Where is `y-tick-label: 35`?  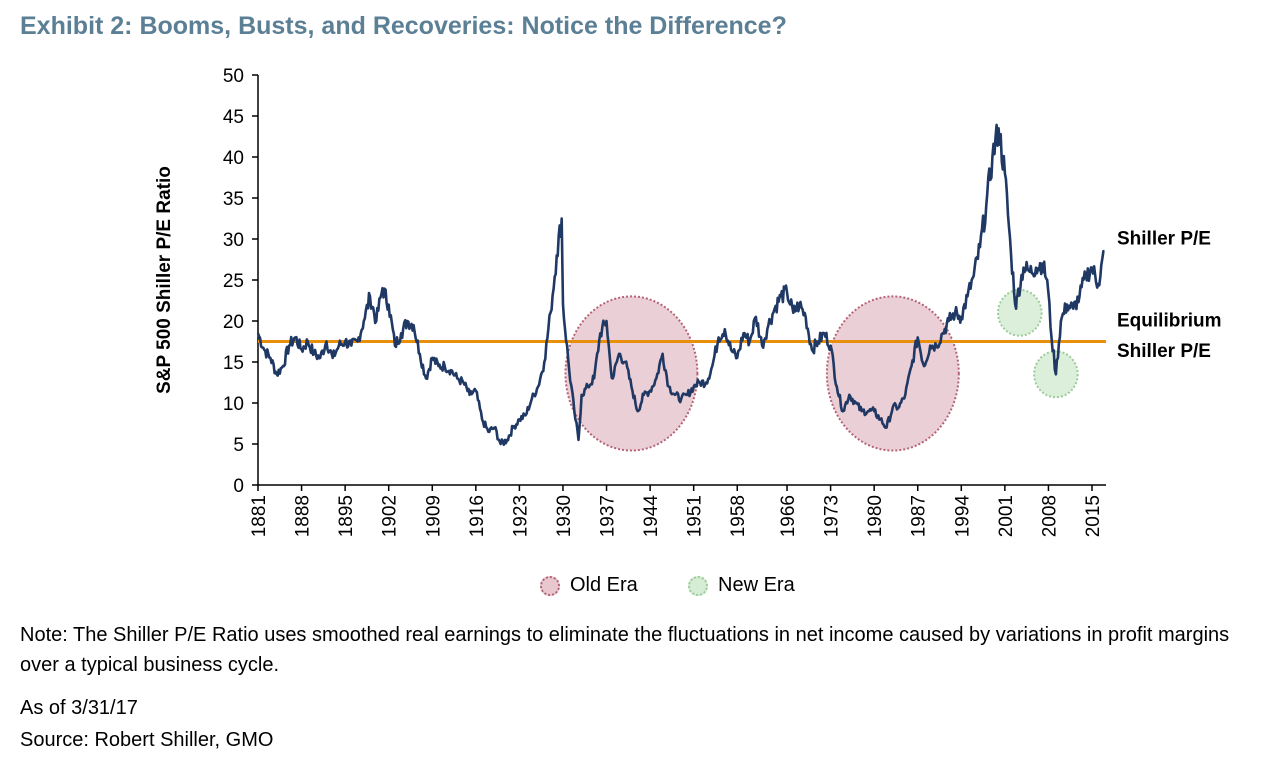
y-tick-label: 35 is located at coordinates (233, 199).